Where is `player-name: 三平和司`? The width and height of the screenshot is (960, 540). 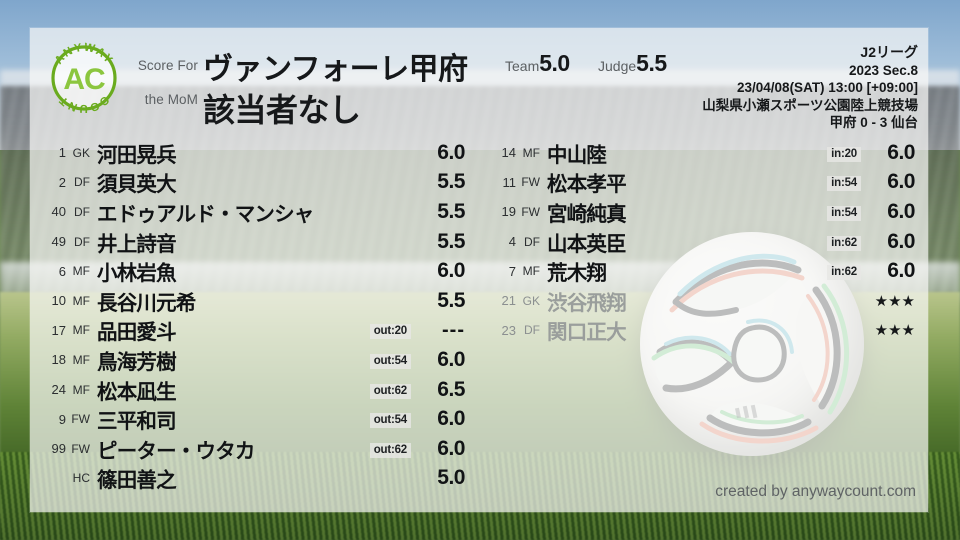
player-name: 三平和司 is located at coordinates (137, 422).